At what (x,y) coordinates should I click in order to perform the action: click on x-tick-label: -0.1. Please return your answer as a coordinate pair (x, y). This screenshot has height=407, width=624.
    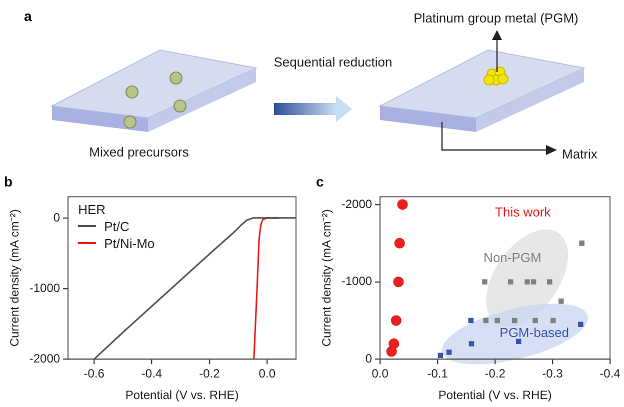
    Looking at the image, I should click on (437, 373).